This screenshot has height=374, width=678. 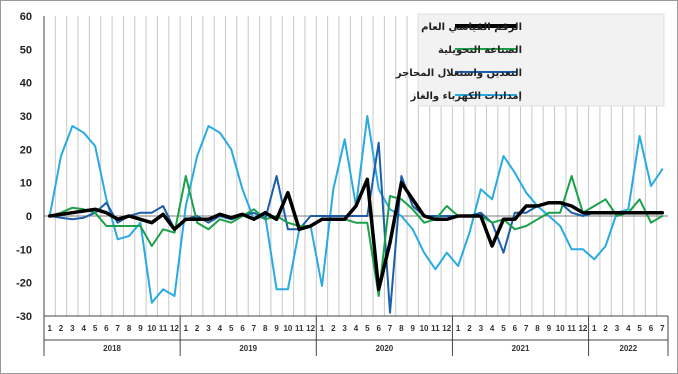 I want to click on y-tick-label: -20, so click(x=24, y=284).